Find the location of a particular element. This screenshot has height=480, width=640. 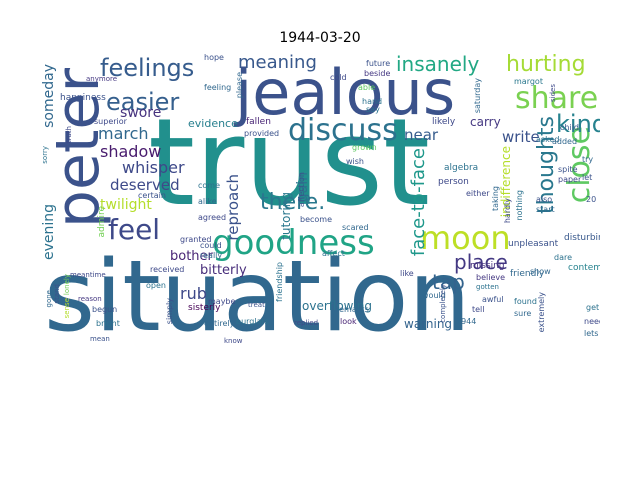

word-evidence: evidence is located at coordinates (213, 123).